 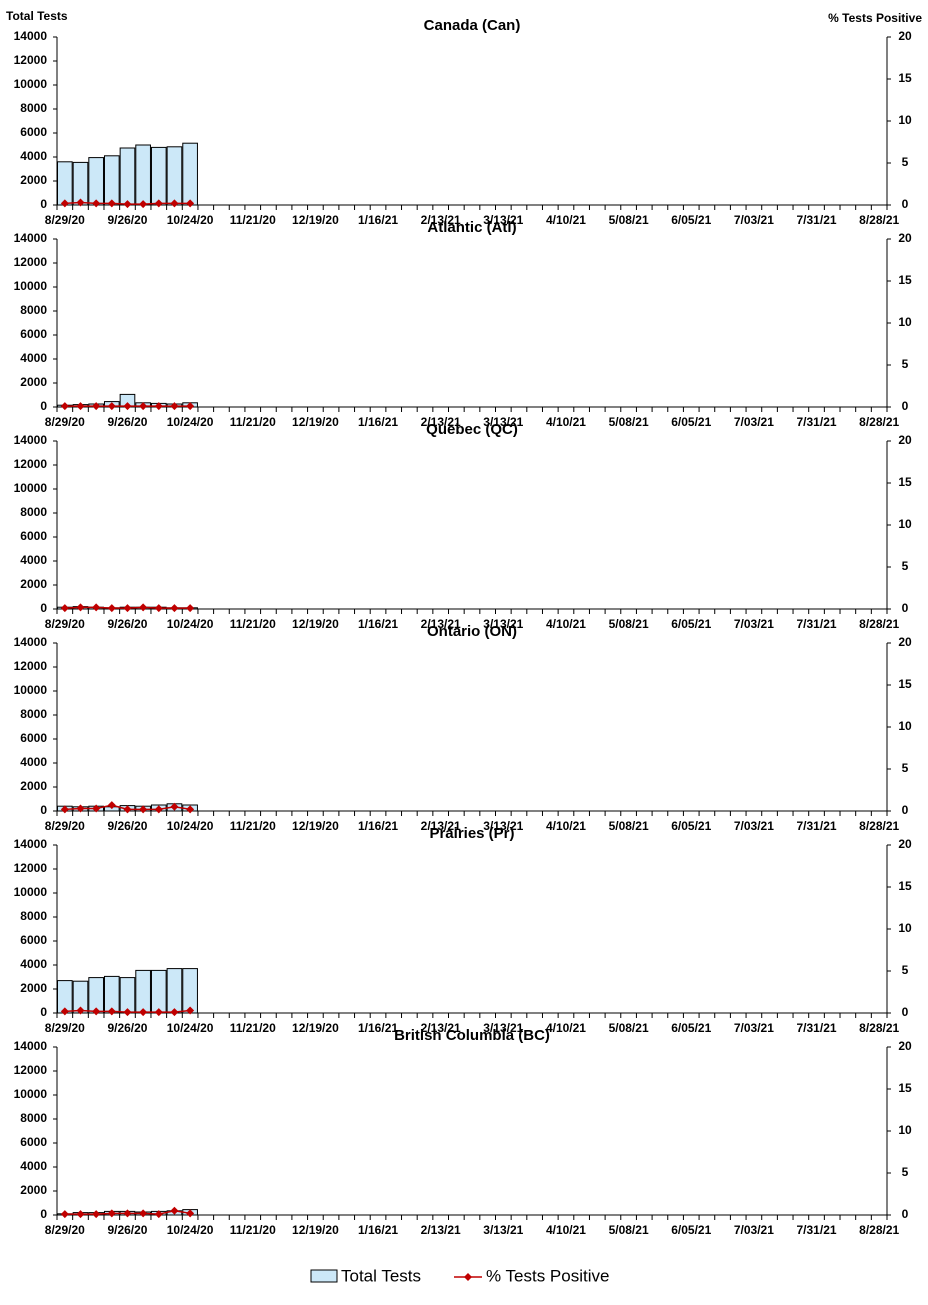 What do you see at coordinates (381, 1275) in the screenshot?
I see `legend-label: Total Tests` at bounding box center [381, 1275].